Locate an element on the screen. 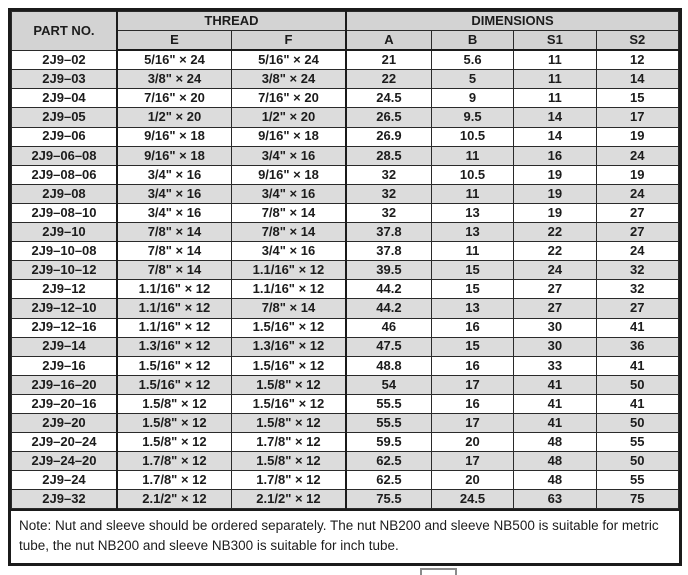 The width and height of the screenshot is (688, 575). table-row: 2J9–10–08 7/8" × 14 3/4" × 16 37.8 11 22 24 is located at coordinates (345, 251).